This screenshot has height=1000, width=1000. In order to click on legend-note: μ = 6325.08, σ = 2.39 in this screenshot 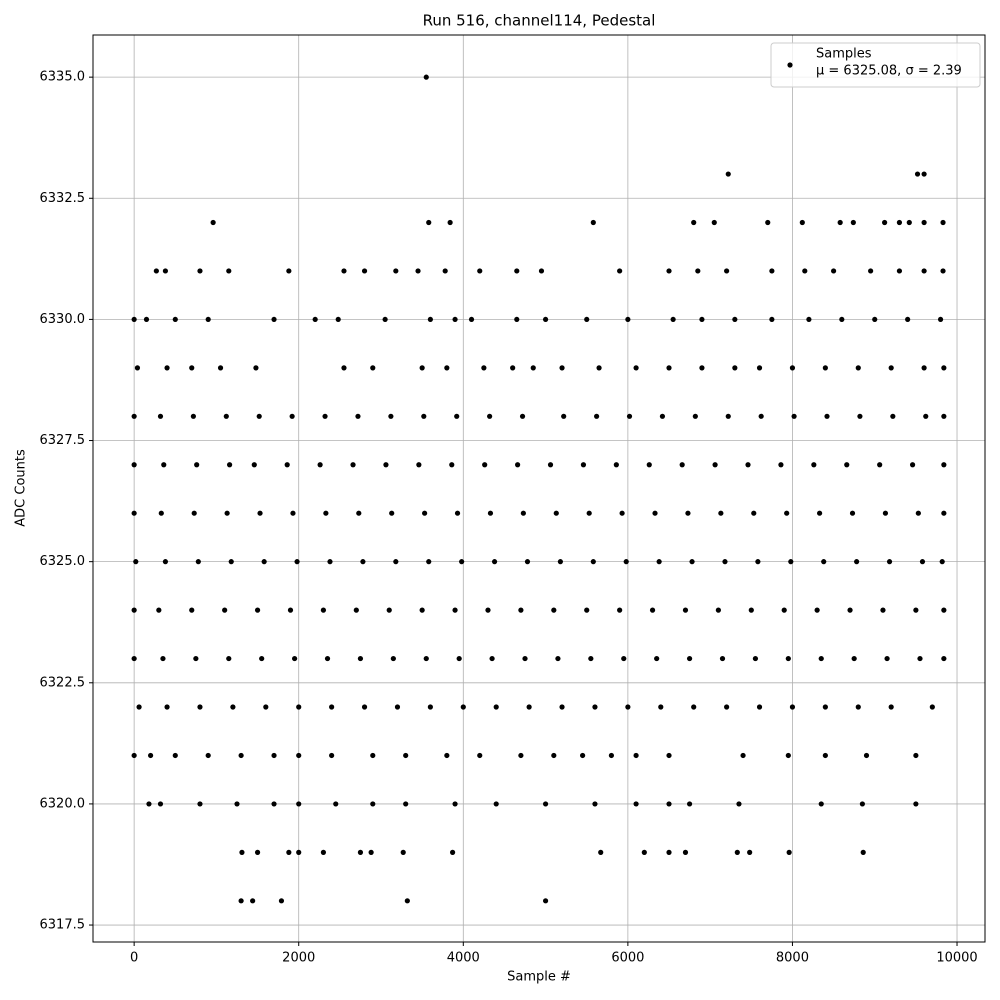, I will do `click(889, 71)`.